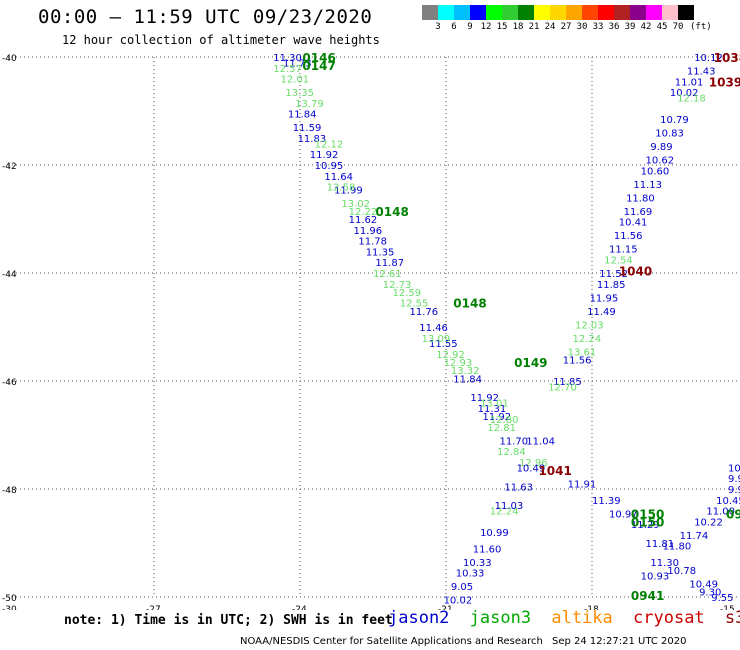  Describe the element at coordinates (297, 63) in the screenshot. I see `wave-height-value: 11.73` at that location.